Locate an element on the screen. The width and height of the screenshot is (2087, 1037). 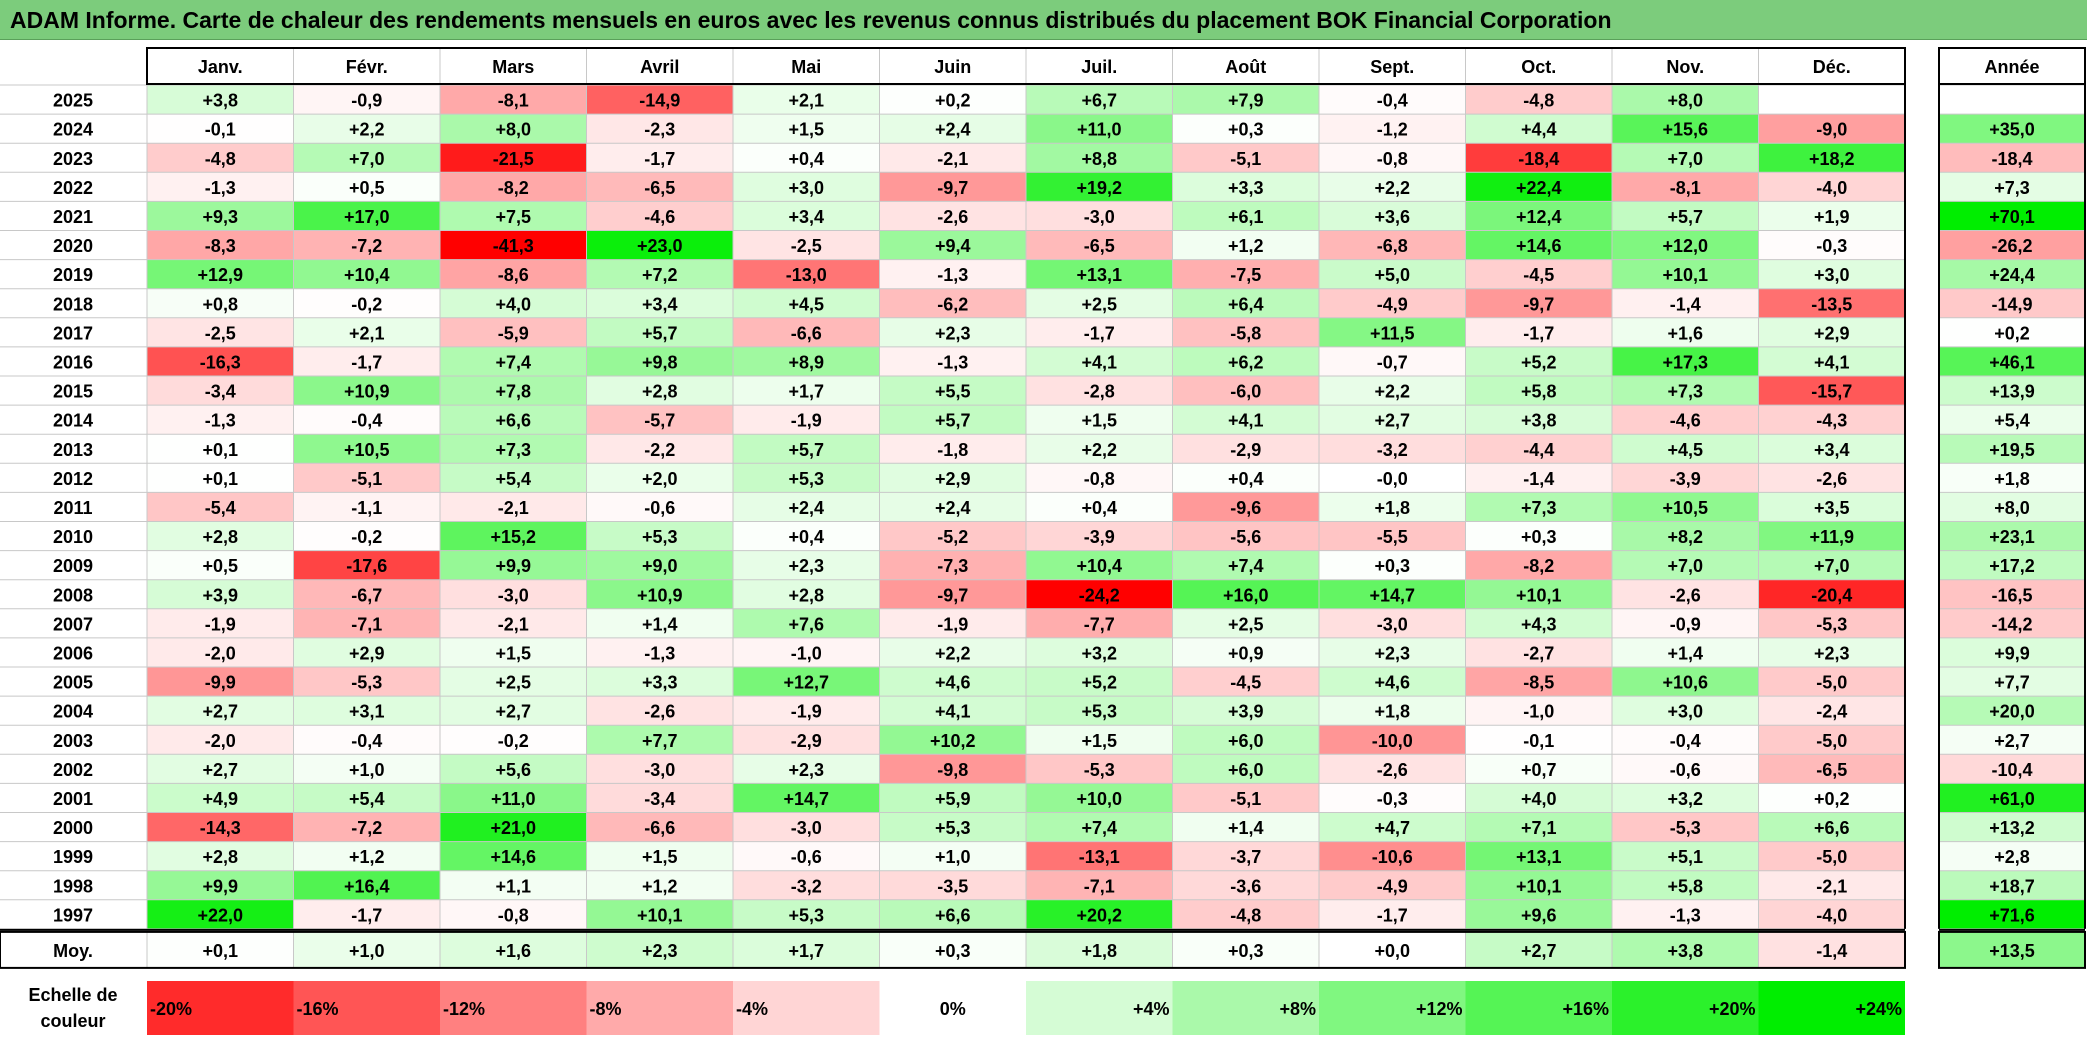
heat-value-2007-8: +2,5 is located at coordinates (1246, 624).